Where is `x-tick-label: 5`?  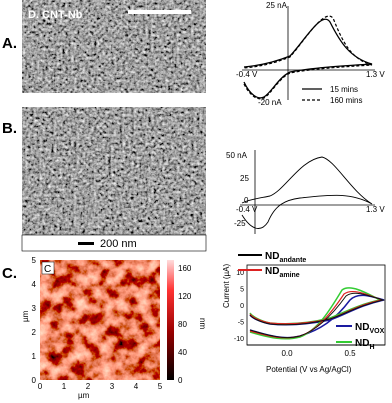 x-tick-label: 5 is located at coordinates (160, 386).